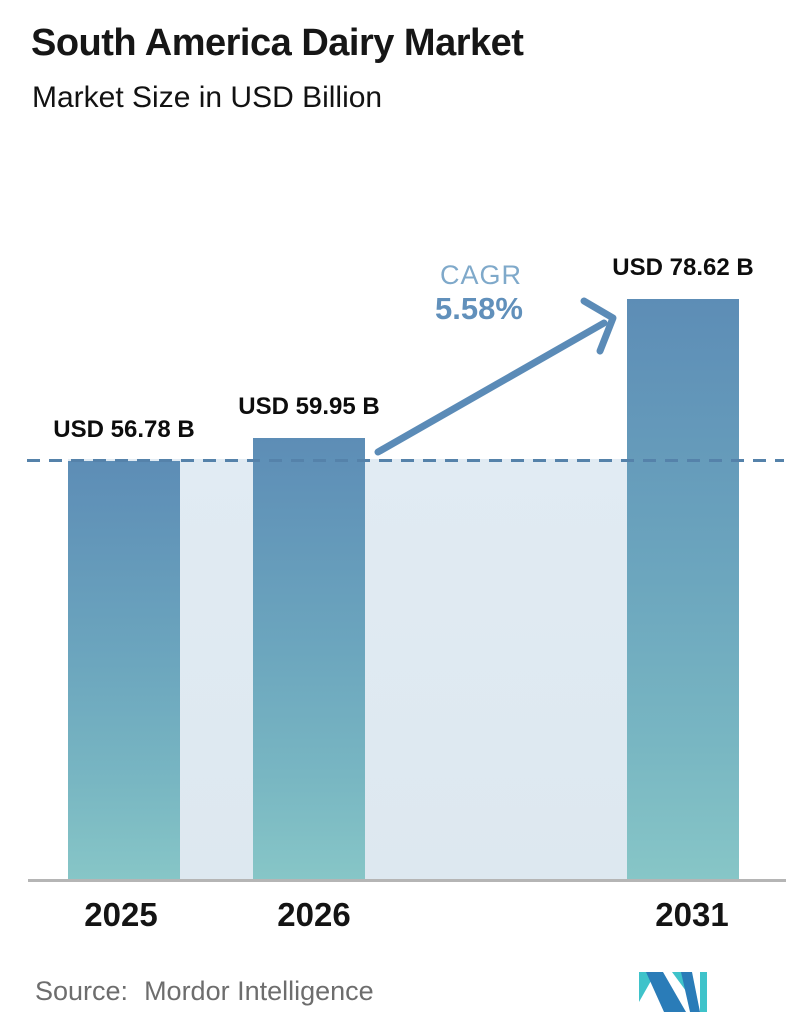 The height and width of the screenshot is (1034, 796). I want to click on source-line: Source: Mordor Intelligence, so click(204, 991).